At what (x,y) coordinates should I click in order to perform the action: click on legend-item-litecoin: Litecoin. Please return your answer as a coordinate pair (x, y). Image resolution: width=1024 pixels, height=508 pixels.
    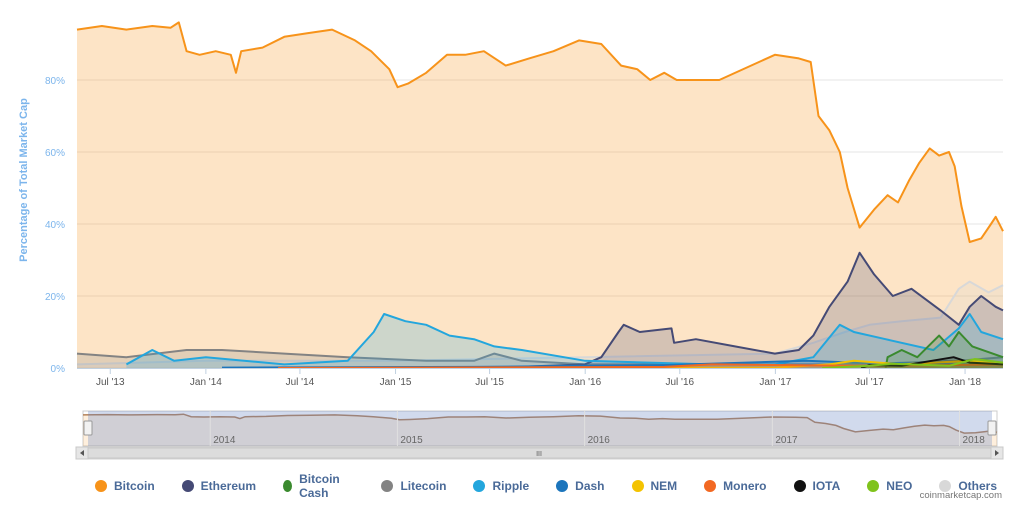
    Looking at the image, I should click on (413, 486).